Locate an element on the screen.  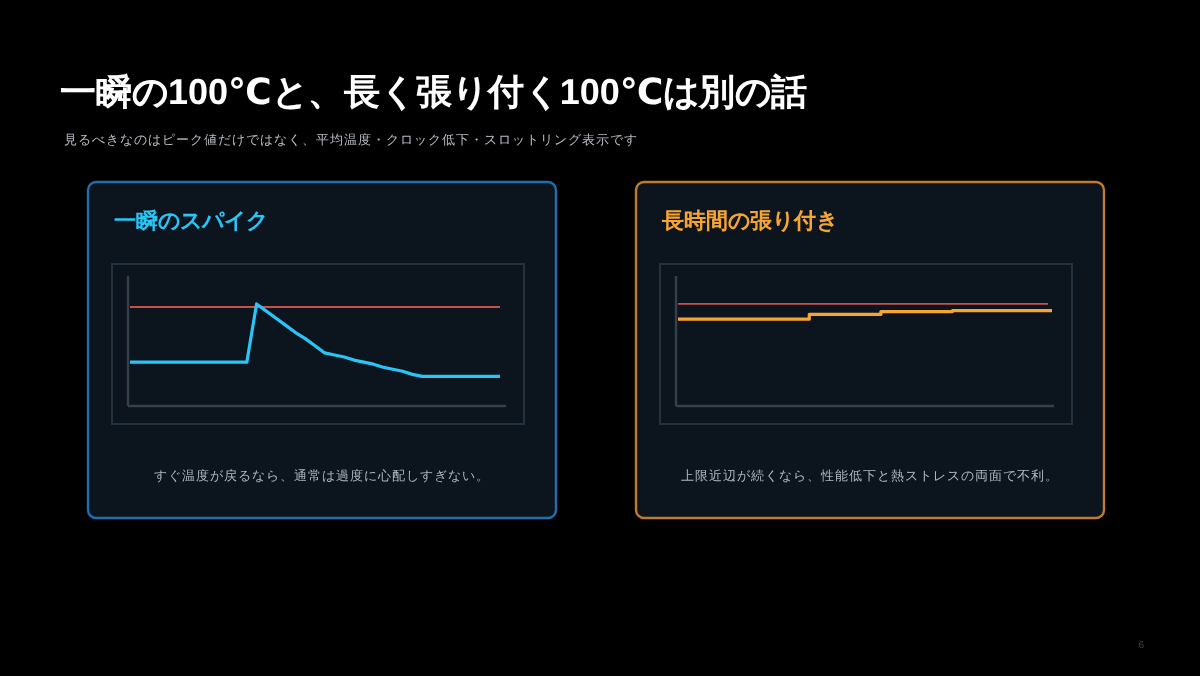
text: 一瞬の100℃と、長く張り付く100℃は別の話 is located at coordinates (434, 92).